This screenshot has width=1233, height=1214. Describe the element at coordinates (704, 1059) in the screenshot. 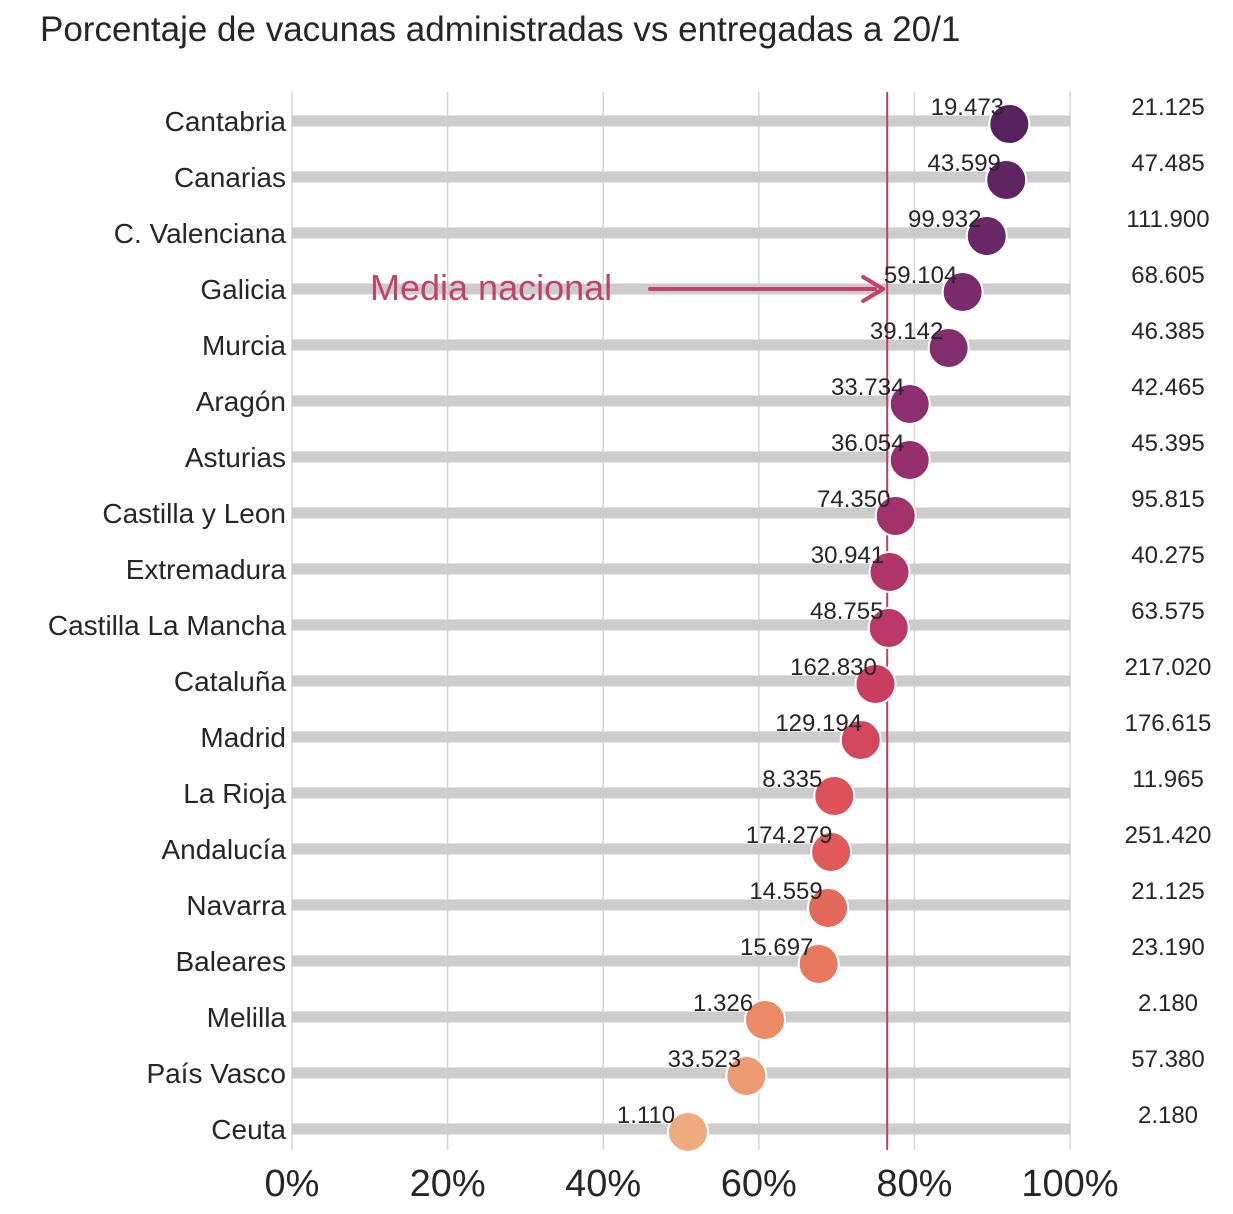

I see `administered-label: 33.523` at that location.